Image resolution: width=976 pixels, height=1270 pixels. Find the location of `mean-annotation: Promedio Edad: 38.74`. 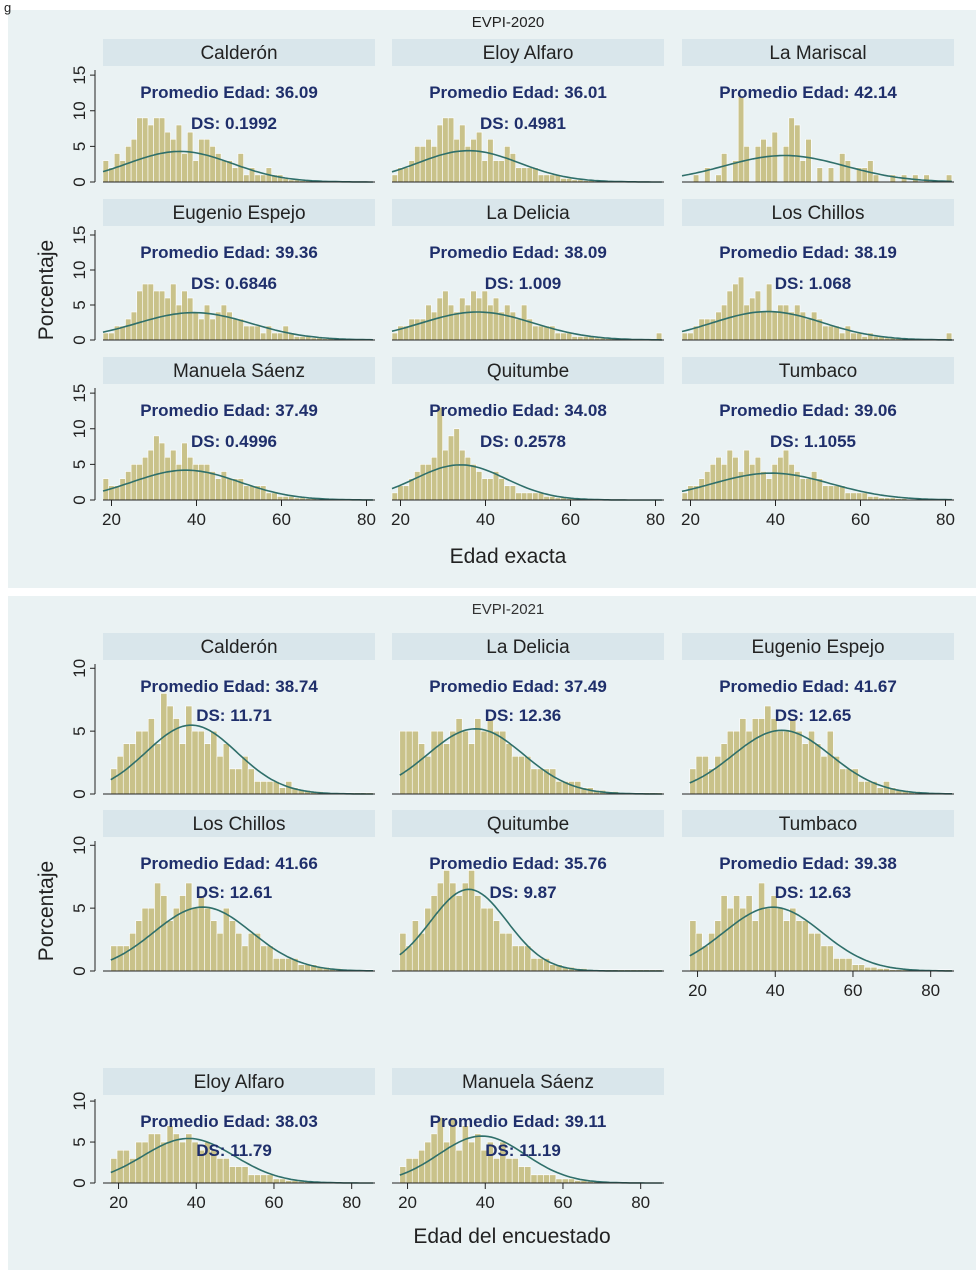

mean-annotation: Promedio Edad: 38.74 is located at coordinates (229, 686).